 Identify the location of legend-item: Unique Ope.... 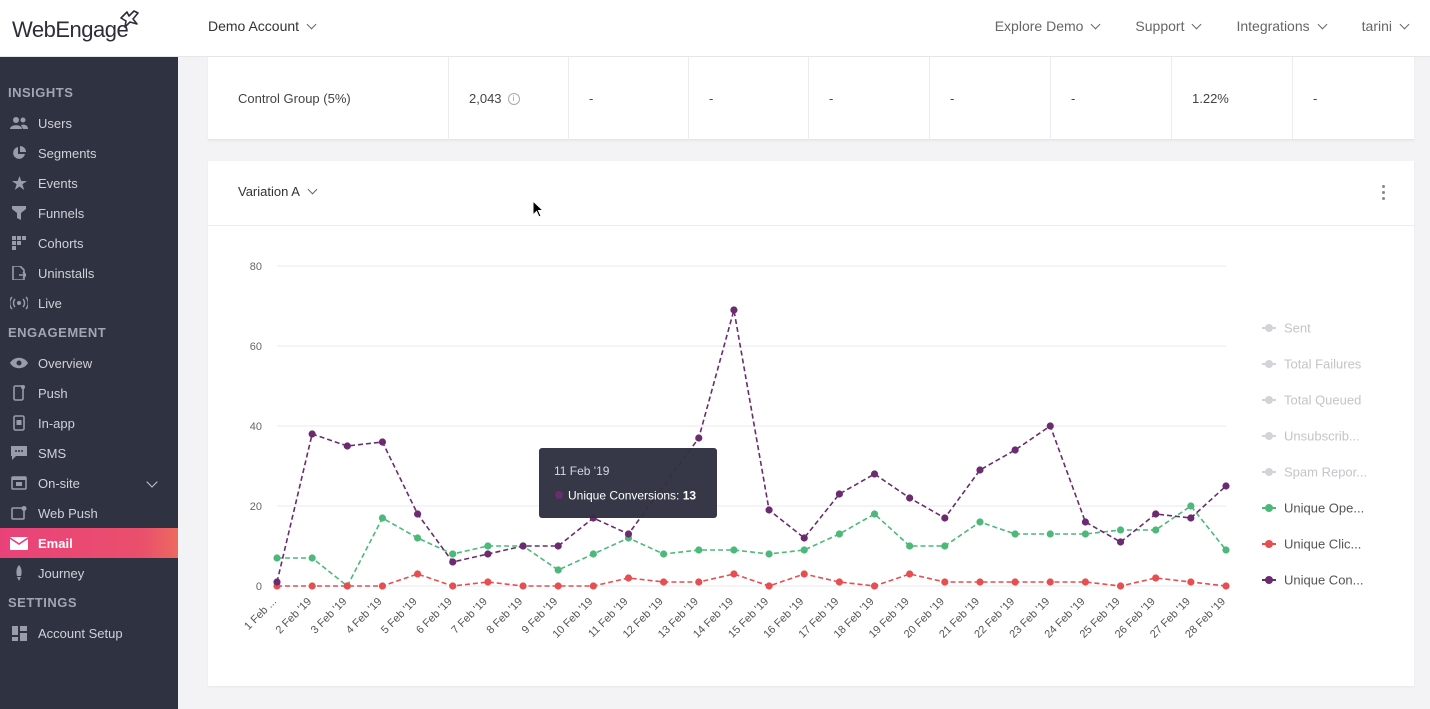
(1313, 508).